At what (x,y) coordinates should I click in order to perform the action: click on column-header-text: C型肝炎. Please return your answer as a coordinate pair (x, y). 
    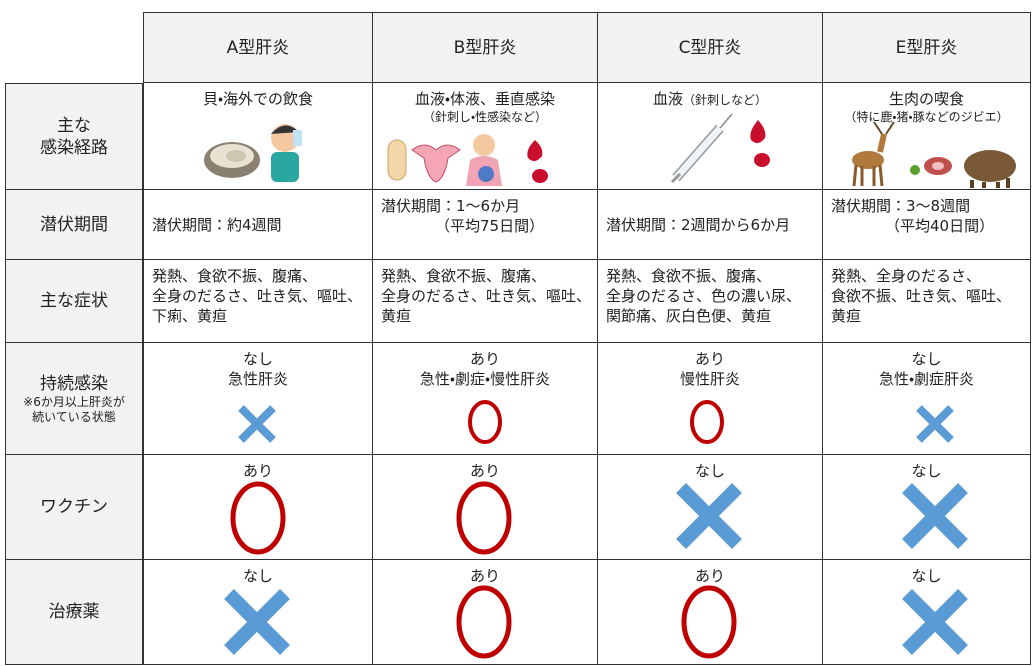
    Looking at the image, I should click on (710, 47).